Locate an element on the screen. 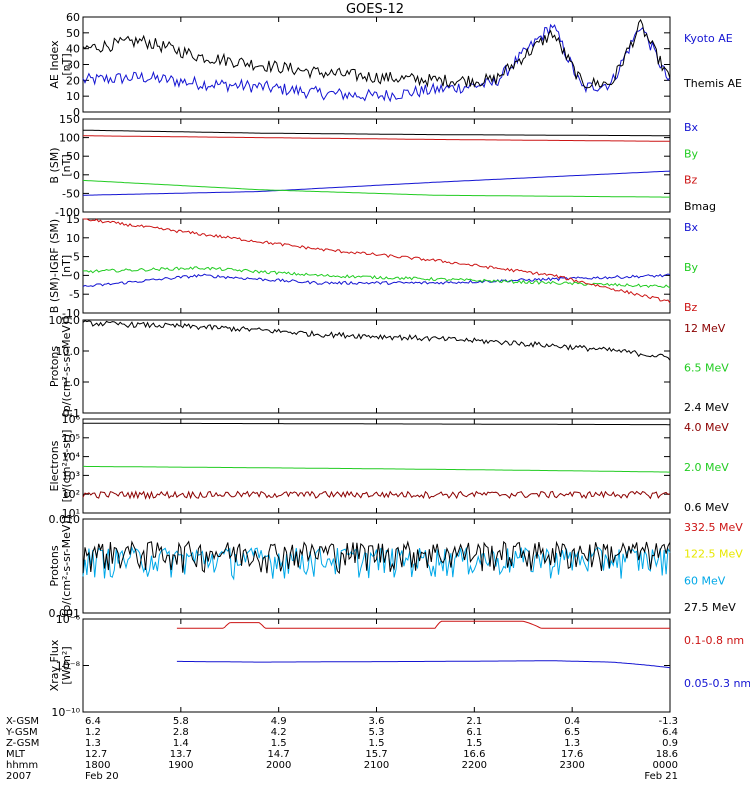  panel-2: -100 -50 0 50 100 150 B (SM) [nT] Bx By Bz Bmag is located at coordinates (382, 166).